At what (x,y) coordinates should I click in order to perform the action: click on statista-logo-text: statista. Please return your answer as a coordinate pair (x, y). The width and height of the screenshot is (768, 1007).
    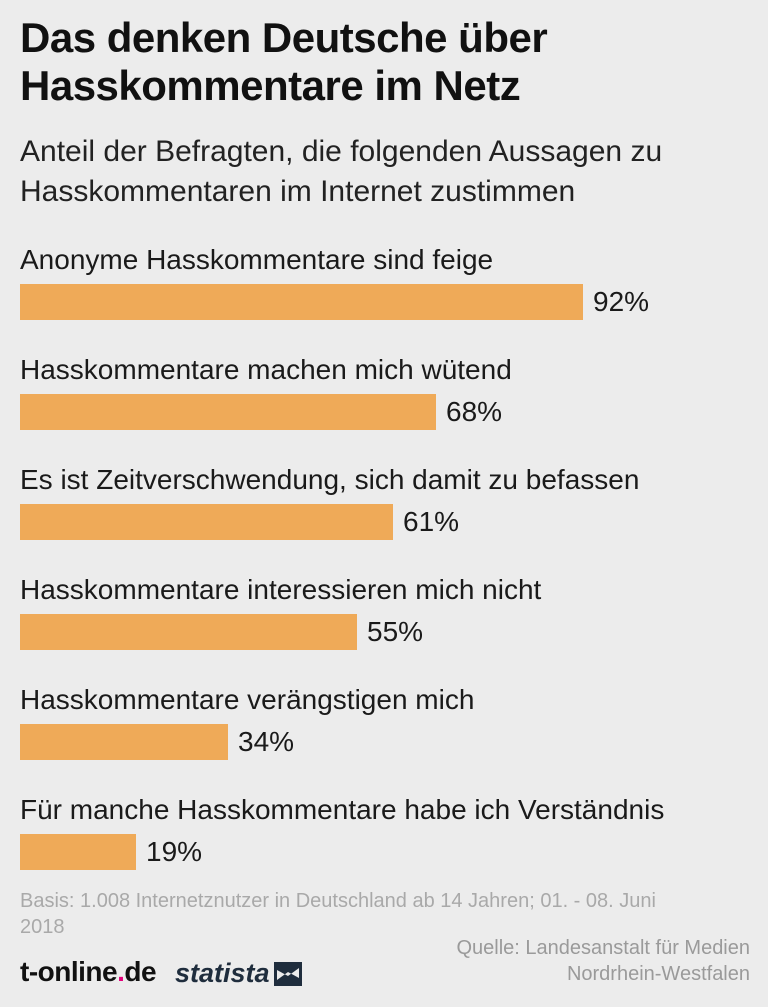
    Looking at the image, I should click on (222, 973).